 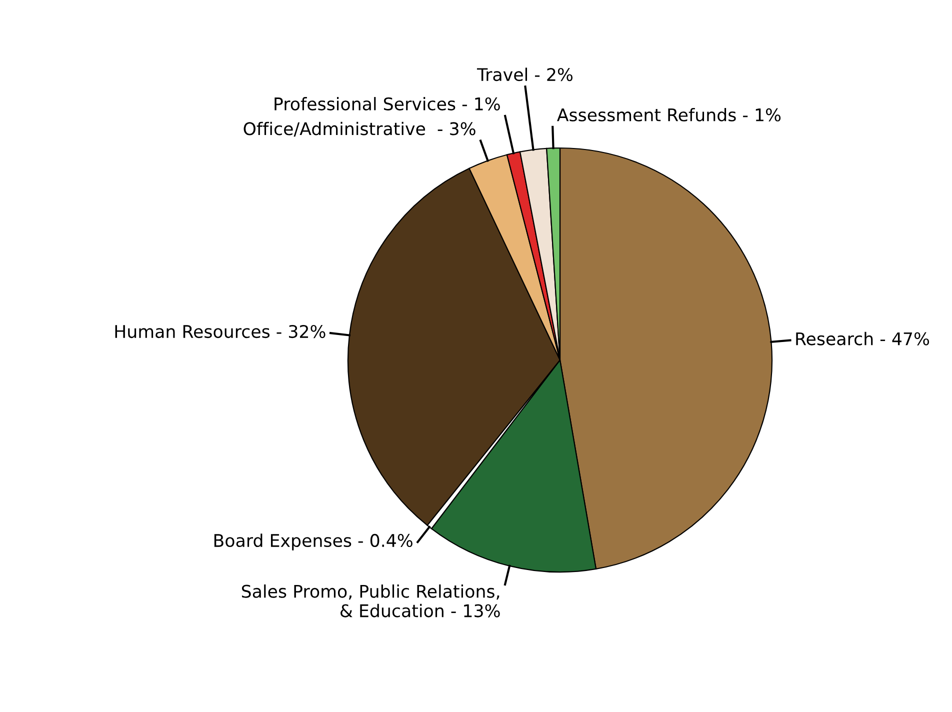 What do you see at coordinates (360, 129) in the screenshot?
I see `slice-label: Office/Administrative - 3%` at bounding box center [360, 129].